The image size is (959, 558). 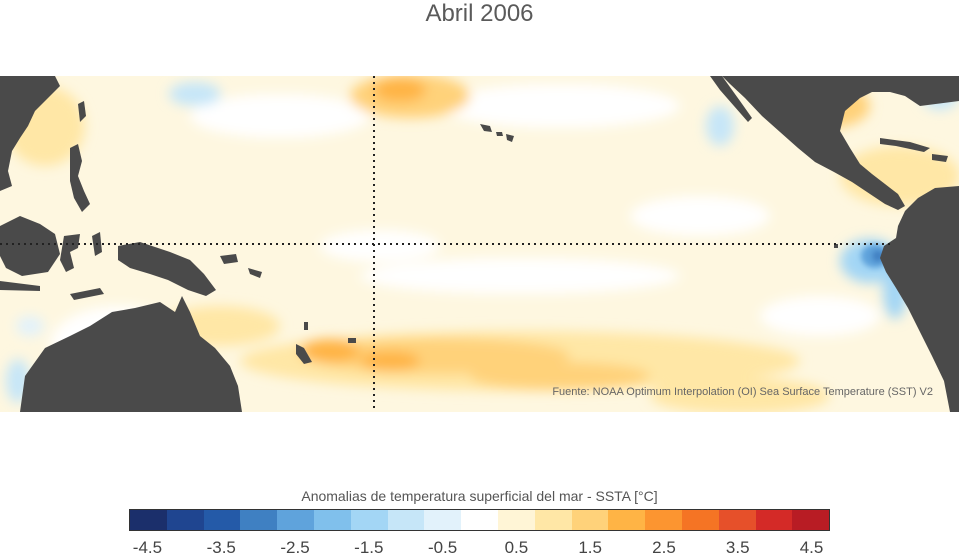 What do you see at coordinates (731, 99) in the screenshot?
I see `land-baja` at bounding box center [731, 99].